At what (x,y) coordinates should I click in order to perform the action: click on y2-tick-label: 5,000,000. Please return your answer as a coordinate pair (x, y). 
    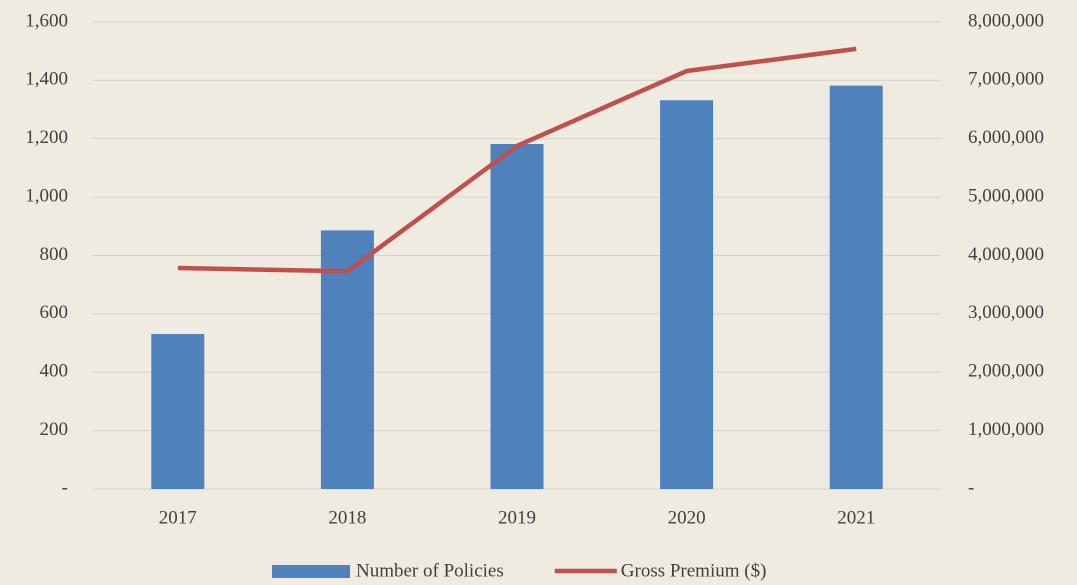
    Looking at the image, I should click on (1006, 195).